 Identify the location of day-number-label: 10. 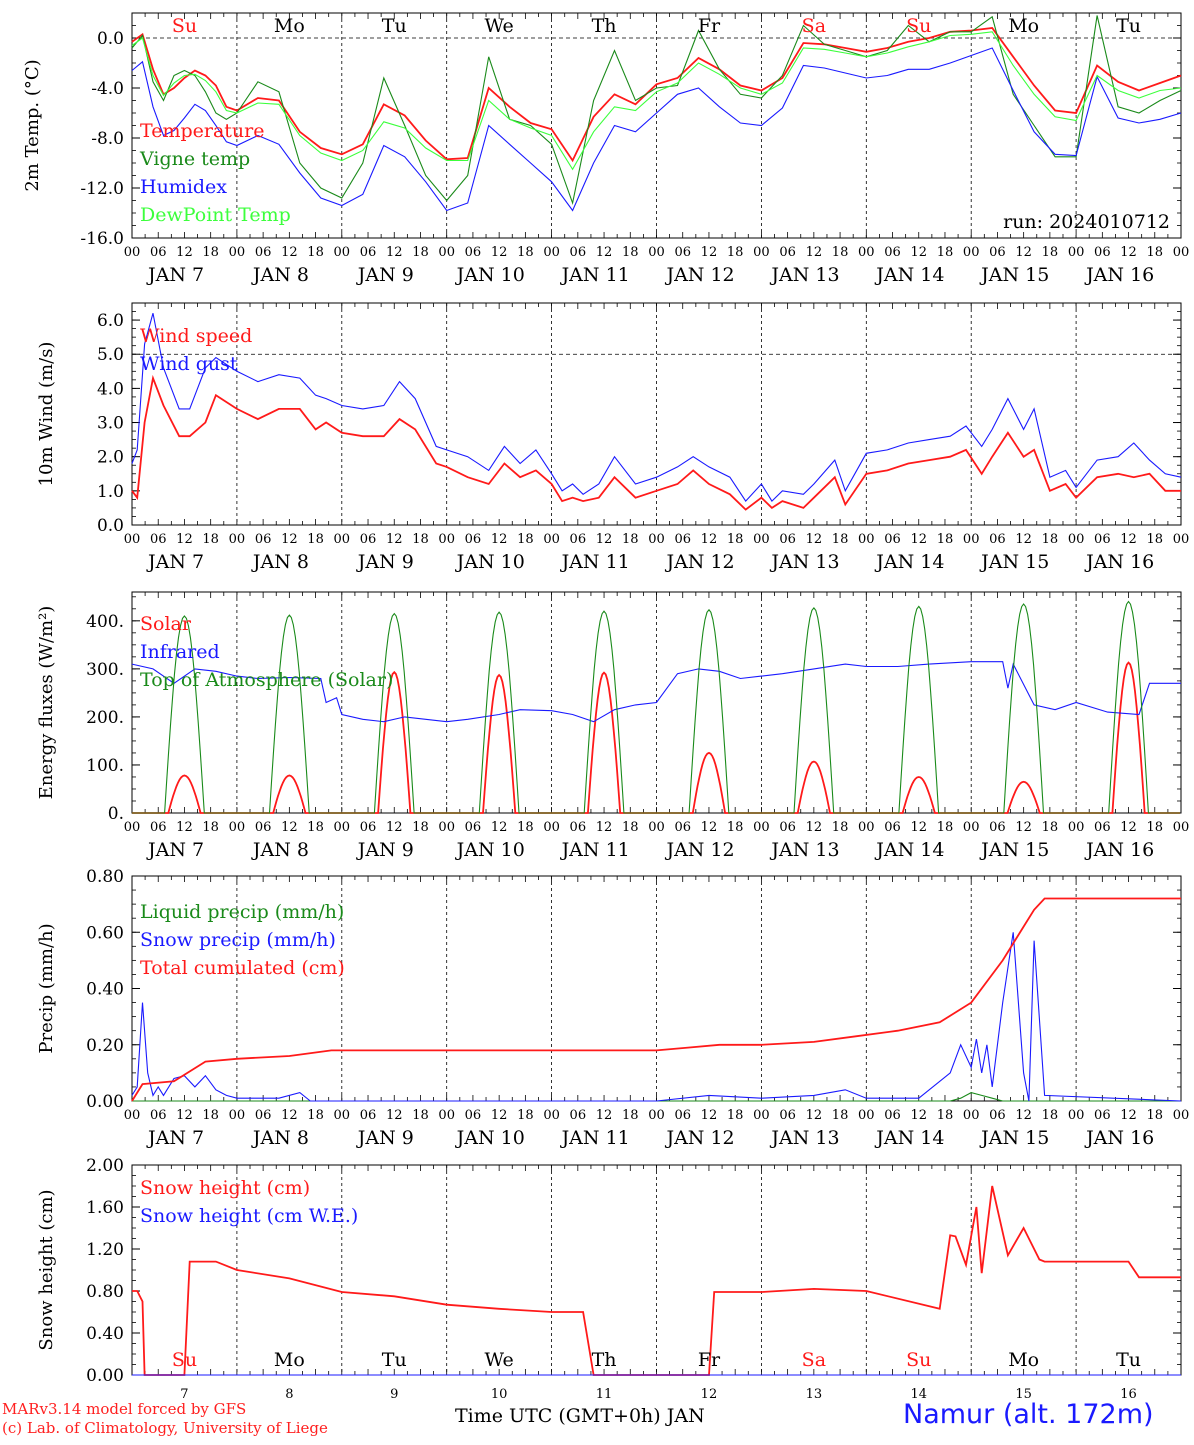
(499, 1394).